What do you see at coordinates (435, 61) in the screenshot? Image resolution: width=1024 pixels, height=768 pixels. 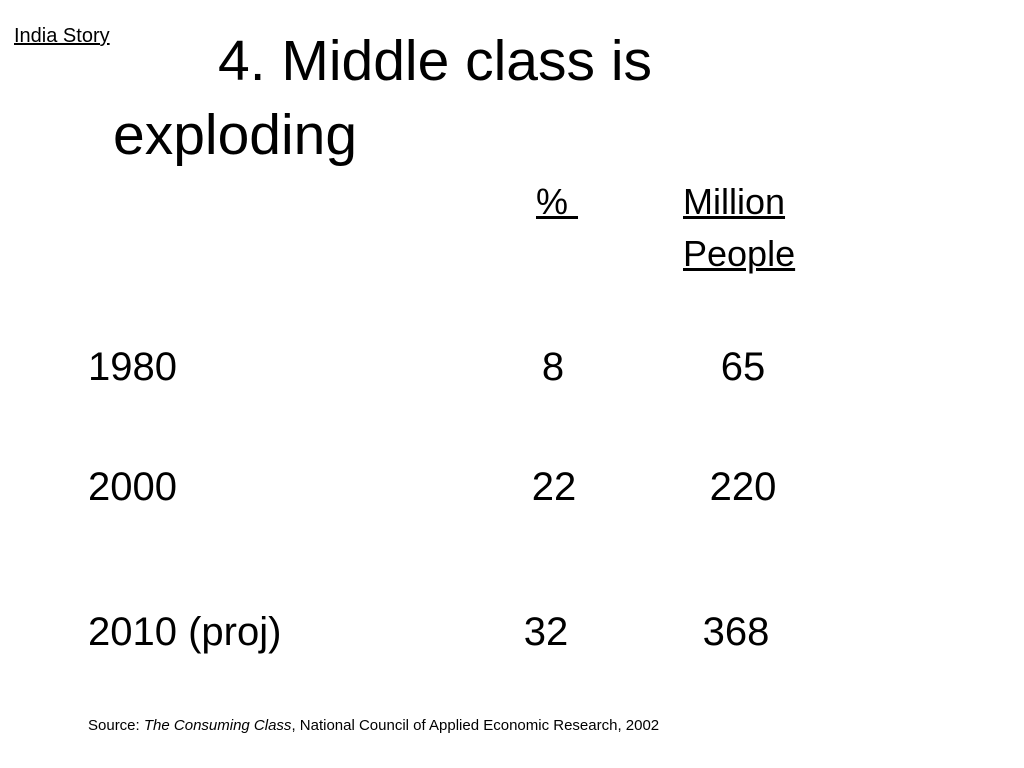 I see `slide-title-line-1: 4. Middle class is` at bounding box center [435, 61].